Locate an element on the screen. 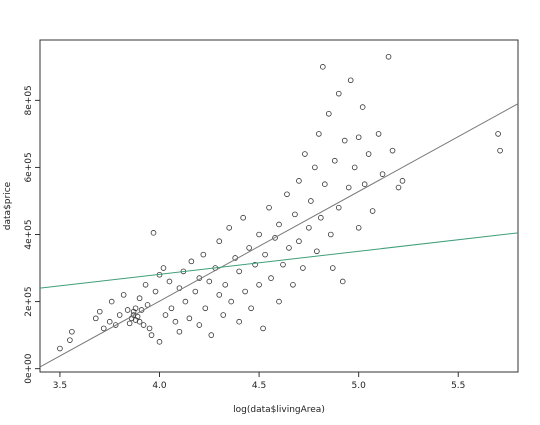 This screenshot has height=425, width=540. x-tick-label: 4.0 is located at coordinates (159, 386).